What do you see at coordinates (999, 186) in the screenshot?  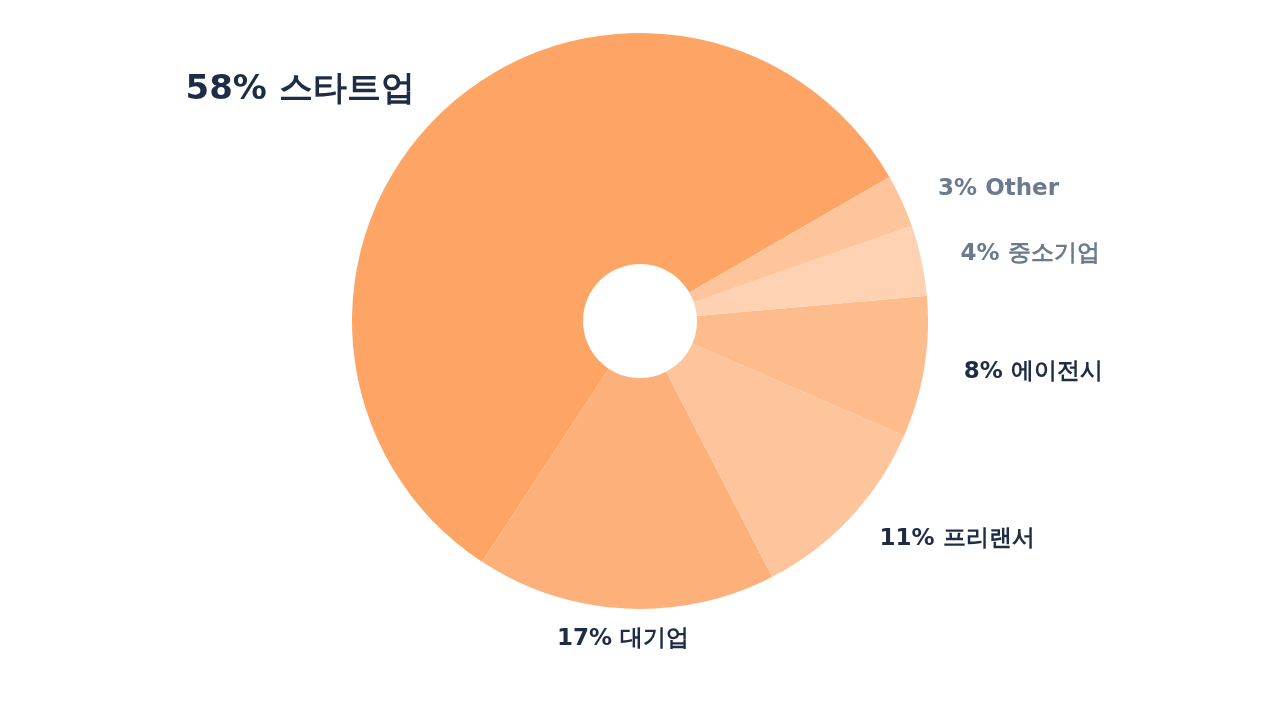 I see `slice-label: 3% Other` at bounding box center [999, 186].